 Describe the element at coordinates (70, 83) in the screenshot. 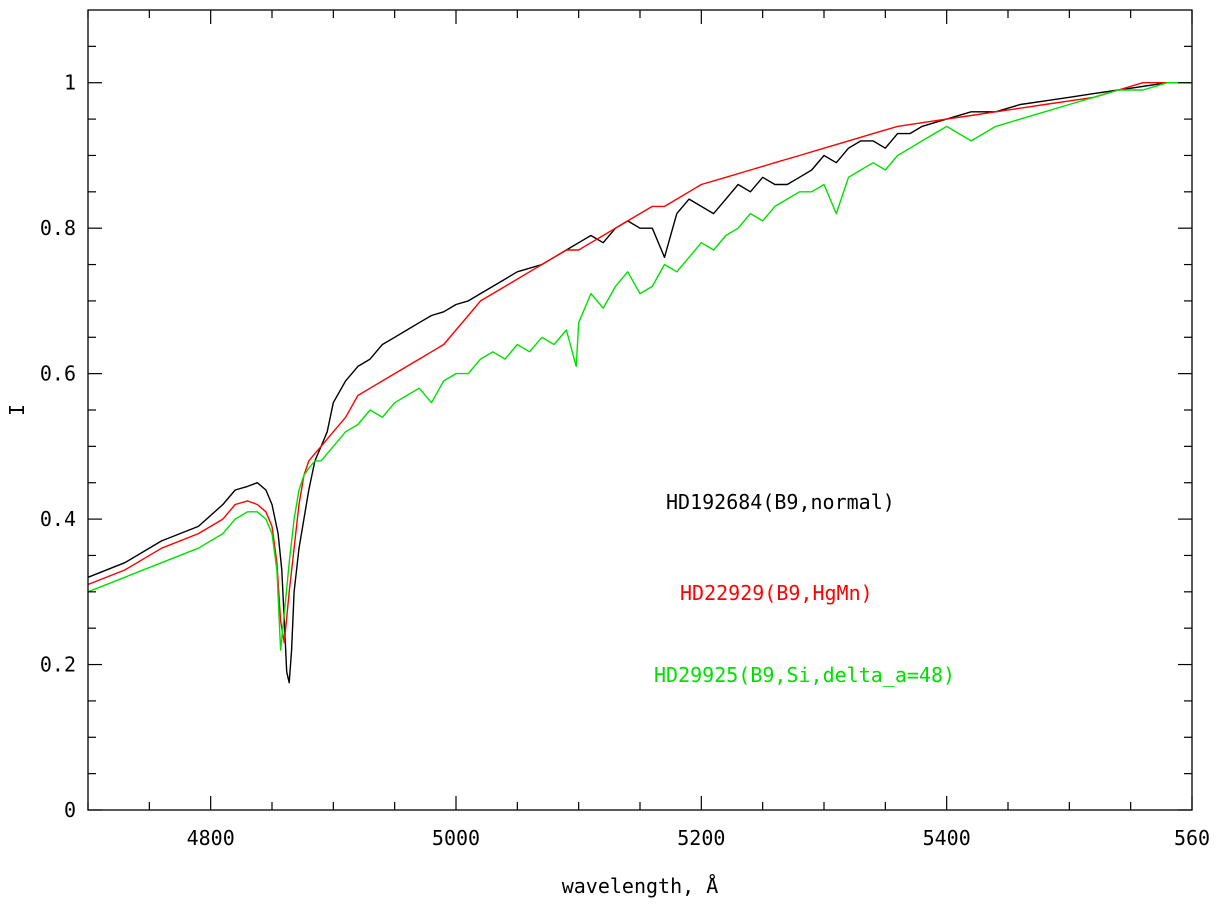

I see `y-tick-label: 1` at that location.